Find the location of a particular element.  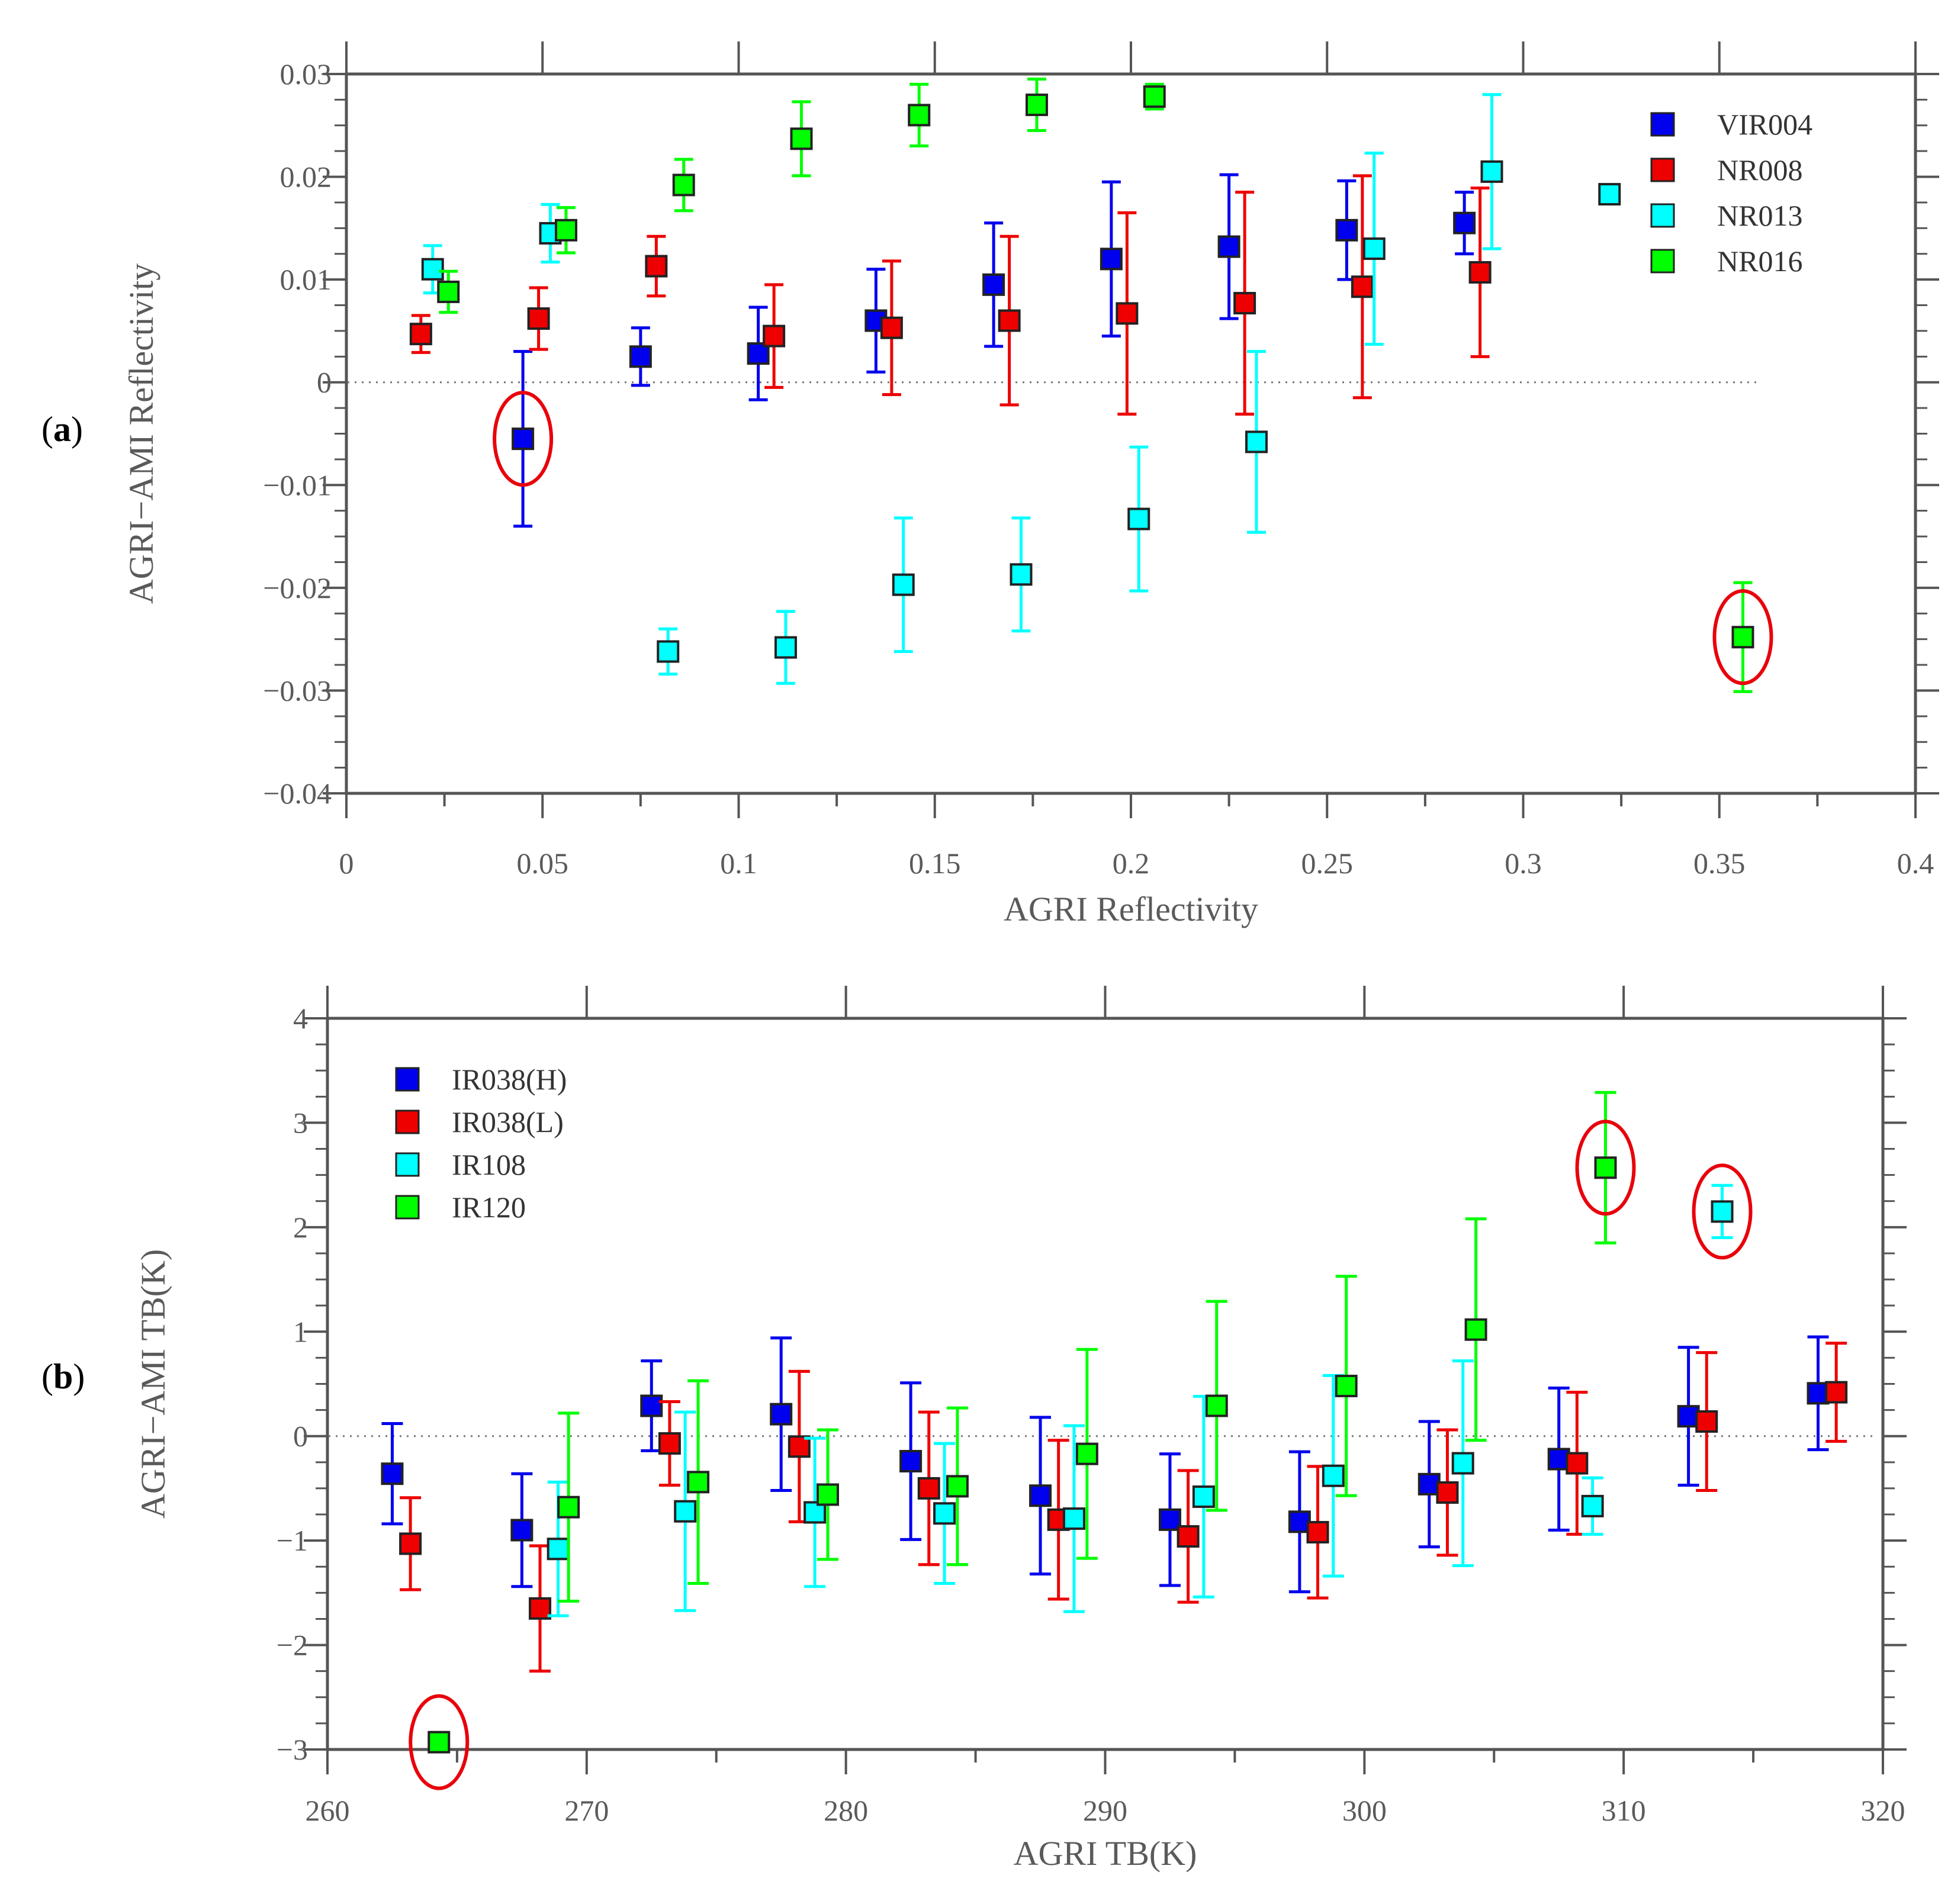

panel-b-x-tick-label: 290 is located at coordinates (1105, 1810).